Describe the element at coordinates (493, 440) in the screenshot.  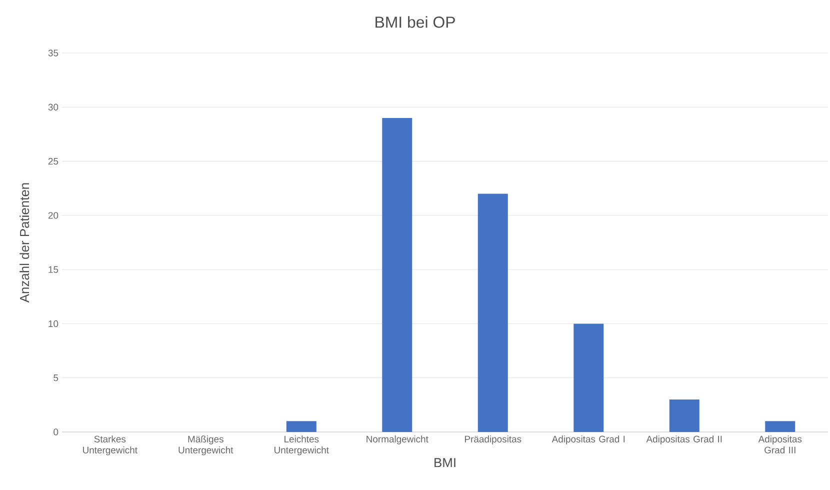
I see `x-tick-label: Präadipositas` at that location.